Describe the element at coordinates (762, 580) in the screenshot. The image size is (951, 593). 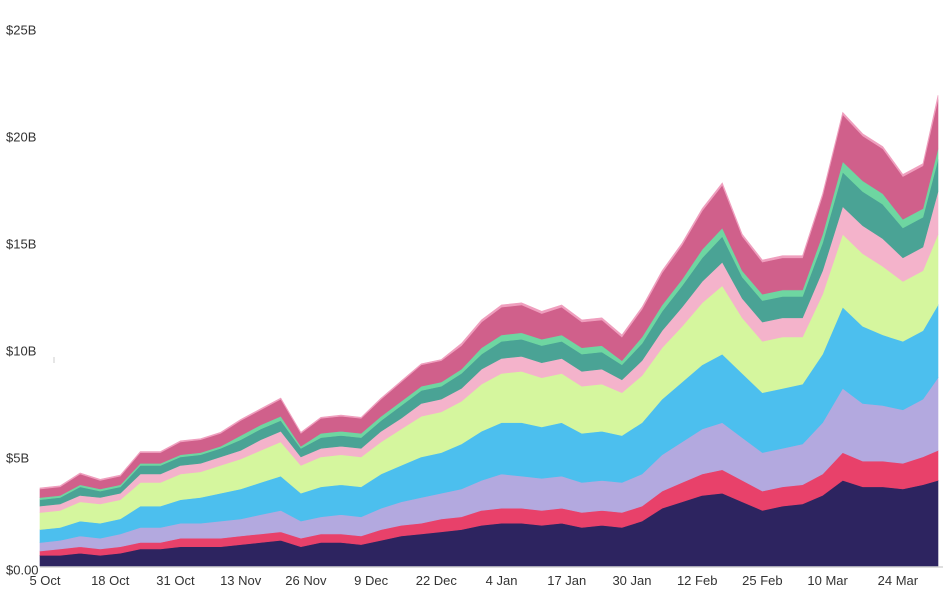
I see `x-tick-label: 25 Feb` at that location.